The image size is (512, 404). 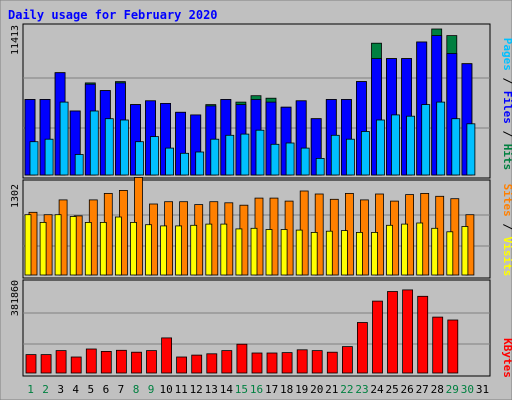 What do you see at coordinates (181, 389) in the screenshot?
I see `day-label: 11` at bounding box center [181, 389].